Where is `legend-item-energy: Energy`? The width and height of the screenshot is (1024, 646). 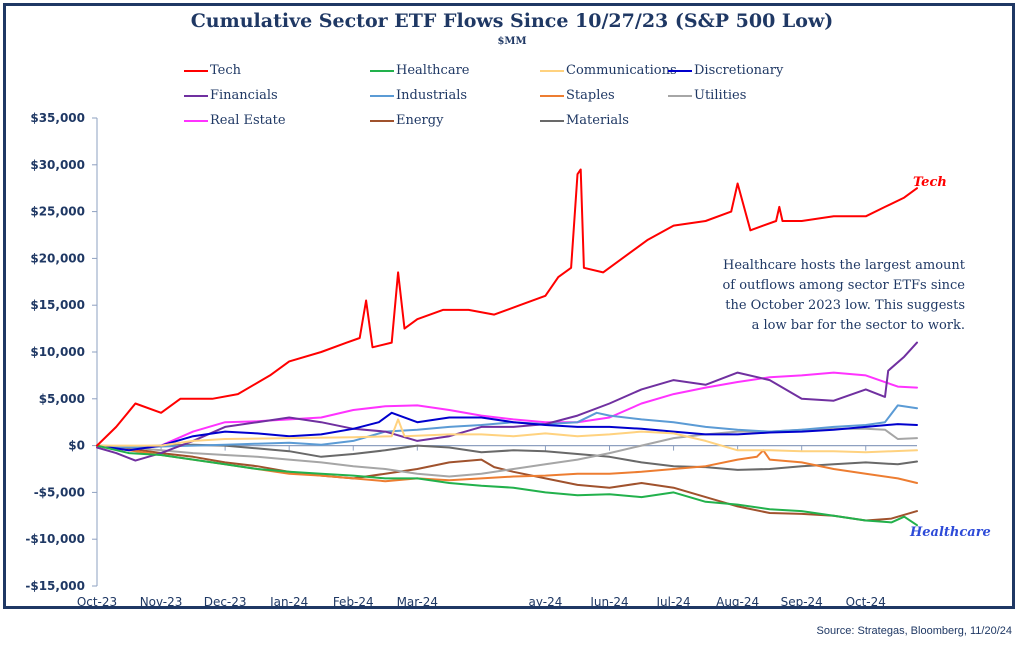
legend-item-energy: Energy is located at coordinates (406, 120).